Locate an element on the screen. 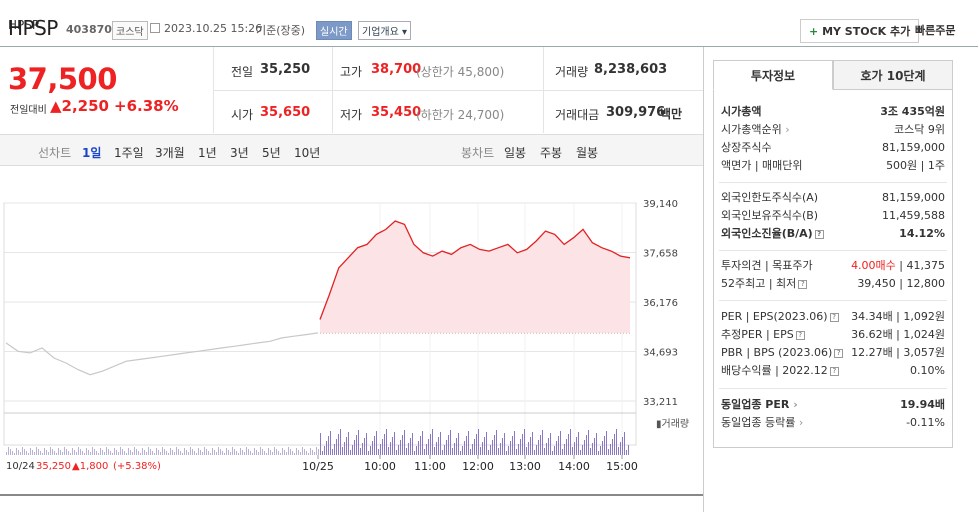 This screenshot has width=978, height=512. y-tick-label: 33,211 is located at coordinates (660, 402).